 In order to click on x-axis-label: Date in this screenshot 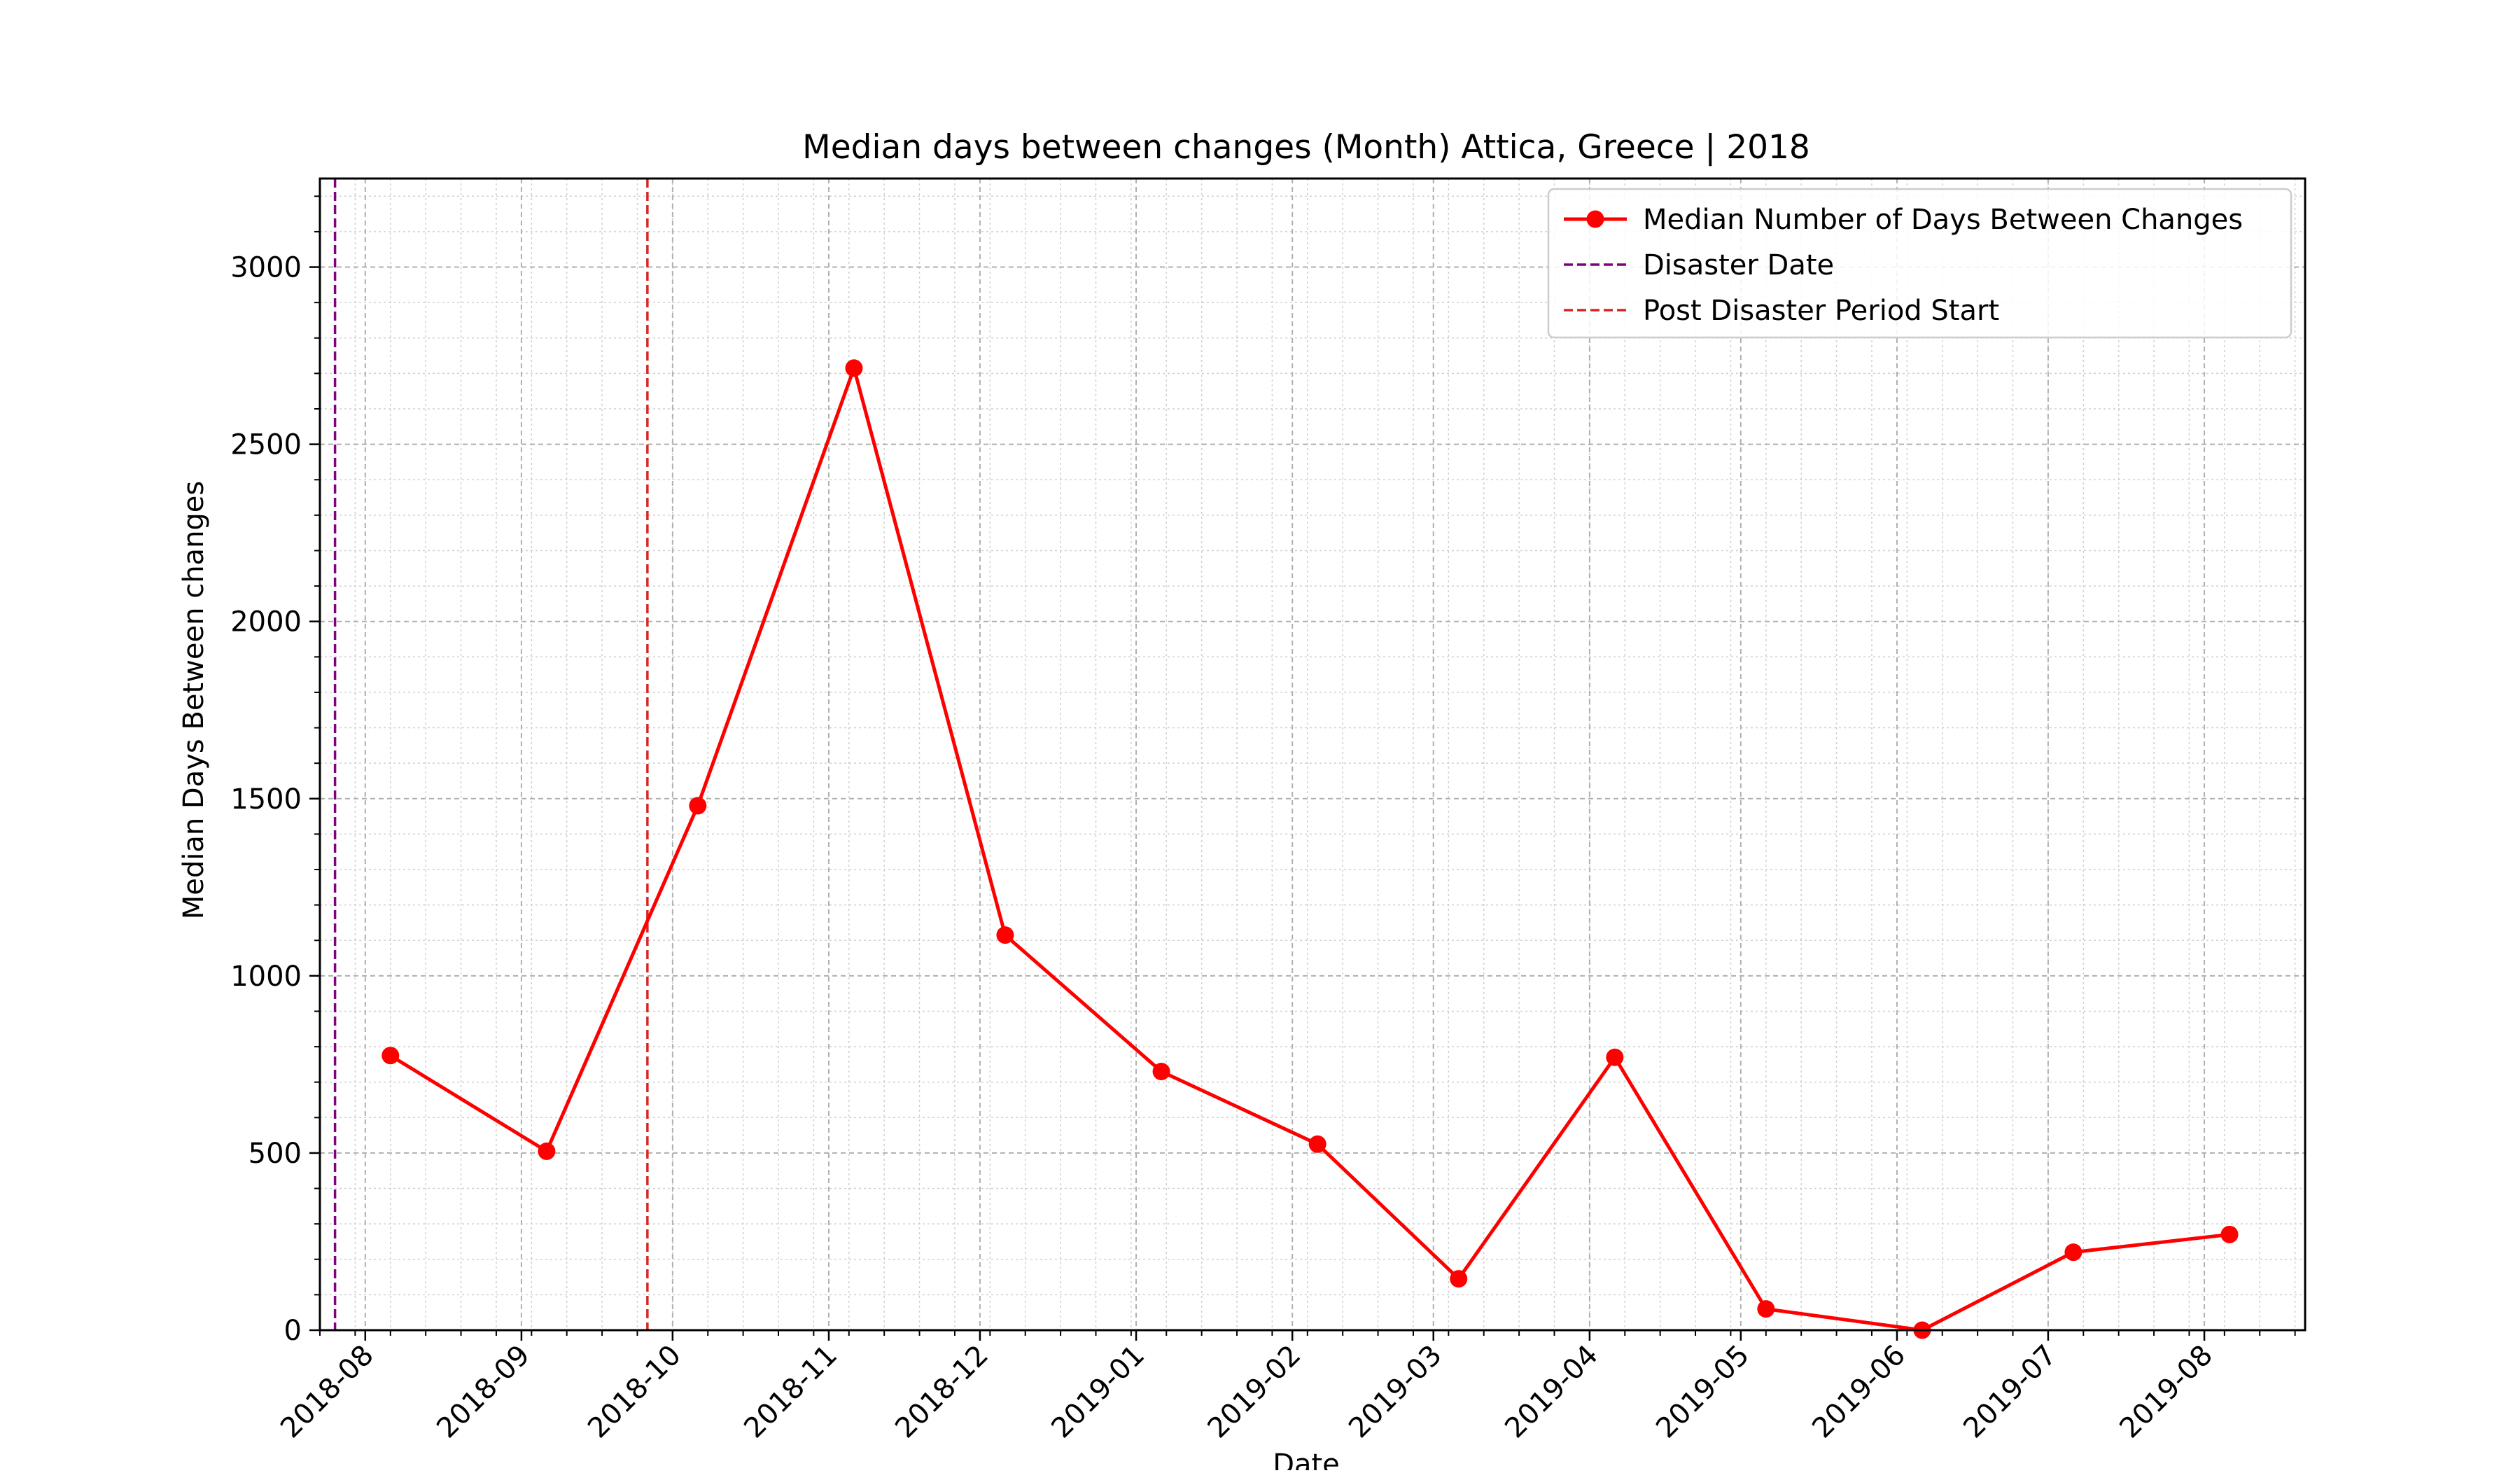, I will do `click(1306, 1459)`.